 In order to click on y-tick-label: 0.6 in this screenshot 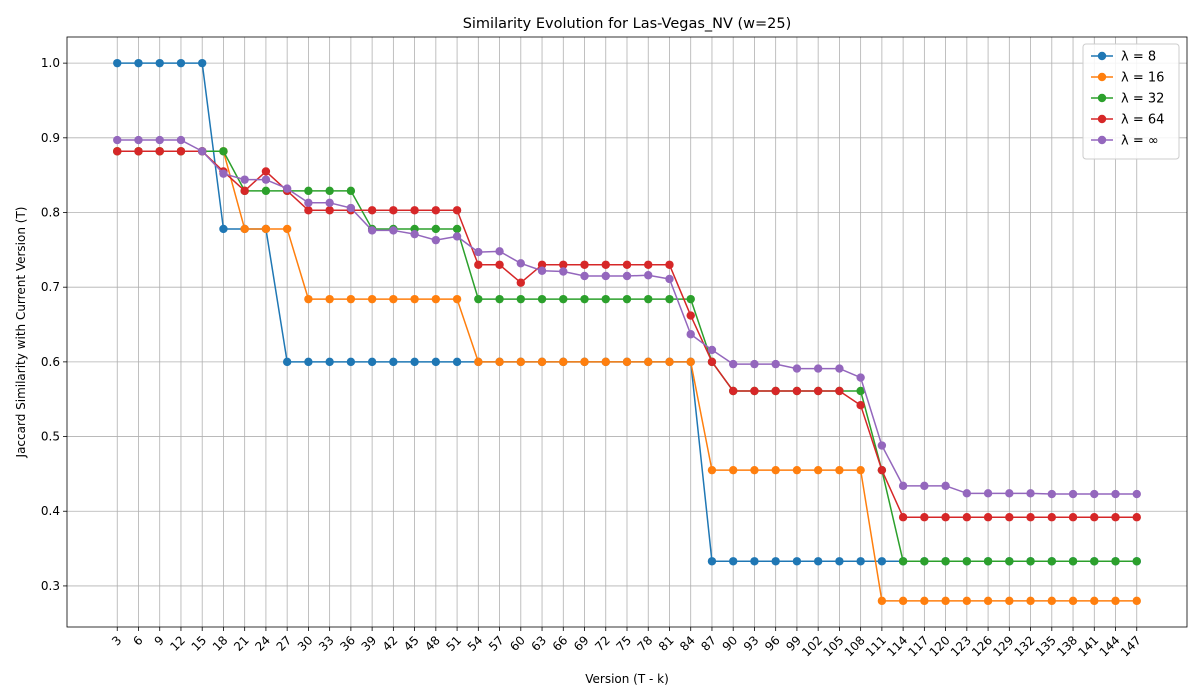, I will do `click(50, 362)`.